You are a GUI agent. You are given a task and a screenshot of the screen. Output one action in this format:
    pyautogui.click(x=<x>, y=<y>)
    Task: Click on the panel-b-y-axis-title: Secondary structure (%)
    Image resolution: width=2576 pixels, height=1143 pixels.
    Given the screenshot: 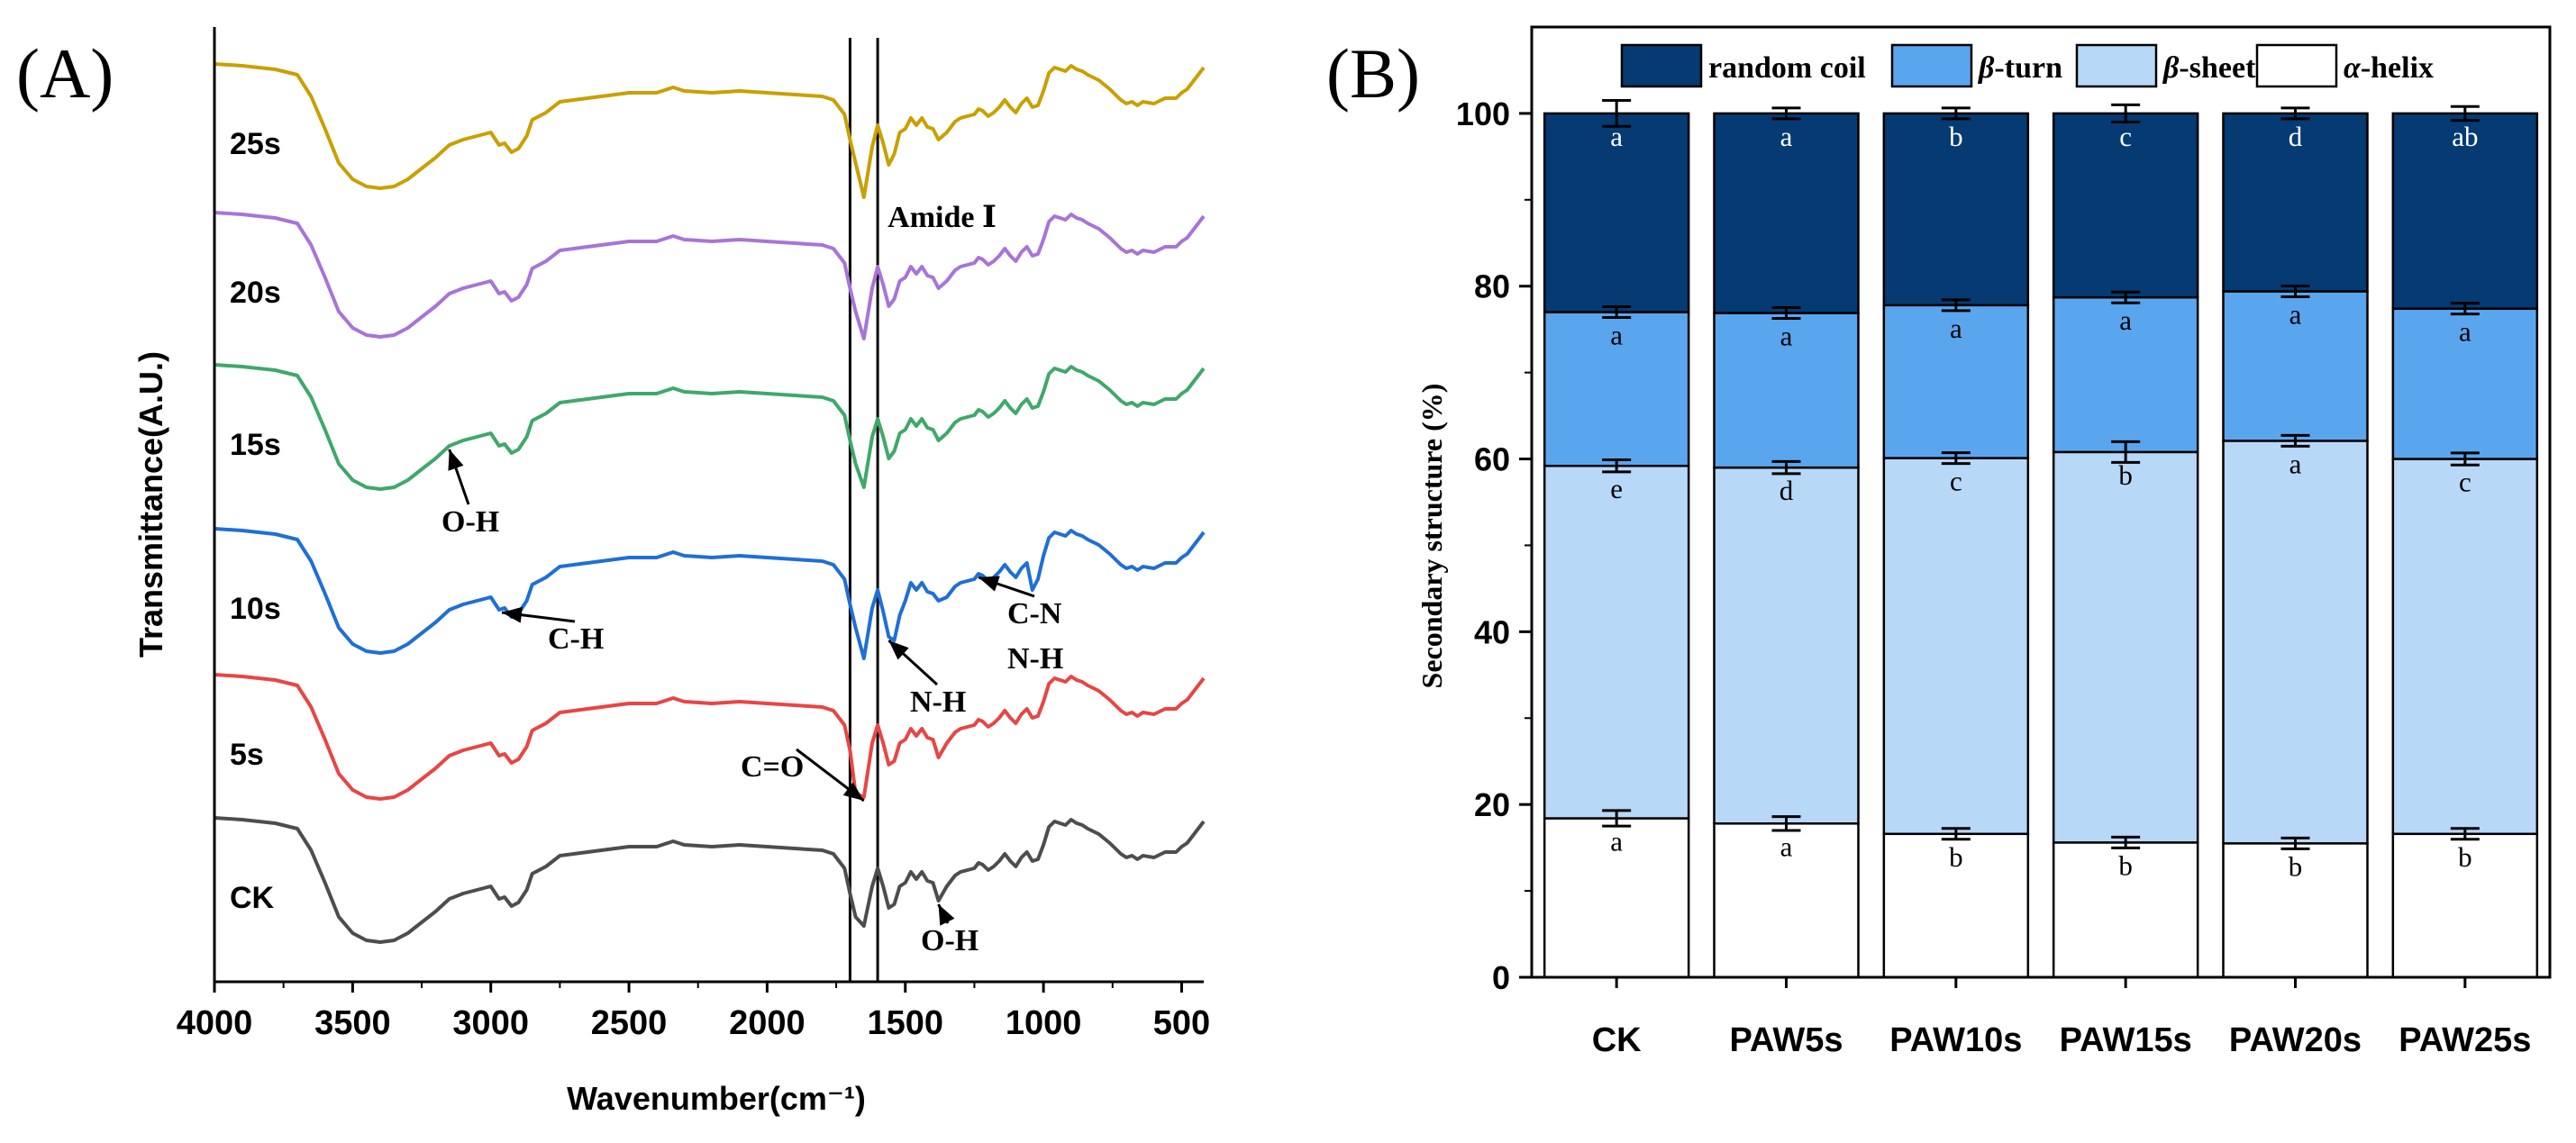 What is the action you would take?
    pyautogui.click(x=1431, y=536)
    